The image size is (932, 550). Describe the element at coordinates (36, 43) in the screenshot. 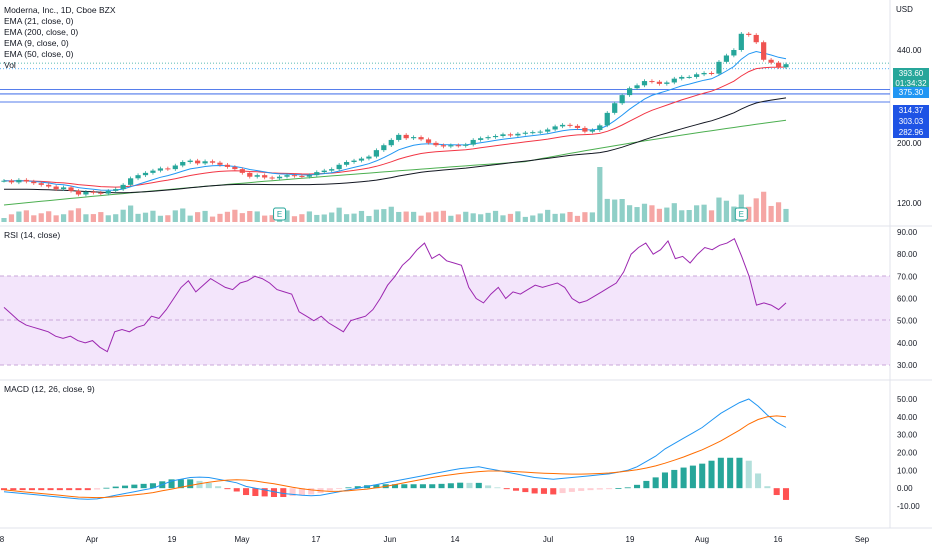

I see `indicator-ema9: EMA (9, close, 0)` at that location.